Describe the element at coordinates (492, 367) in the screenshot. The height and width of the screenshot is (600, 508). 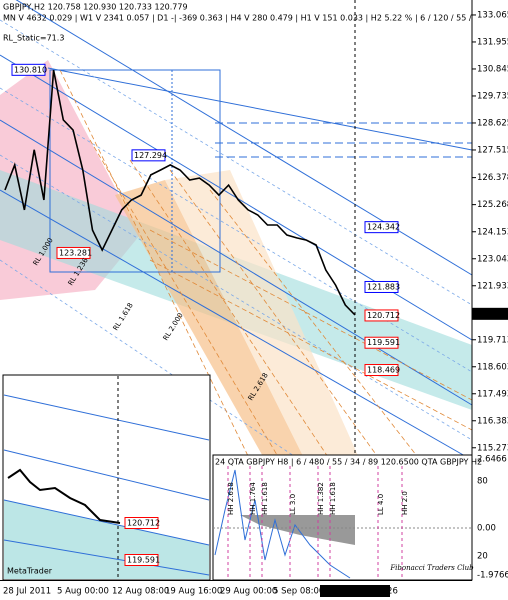
I see `y-tick-label: 118.603` at that location.